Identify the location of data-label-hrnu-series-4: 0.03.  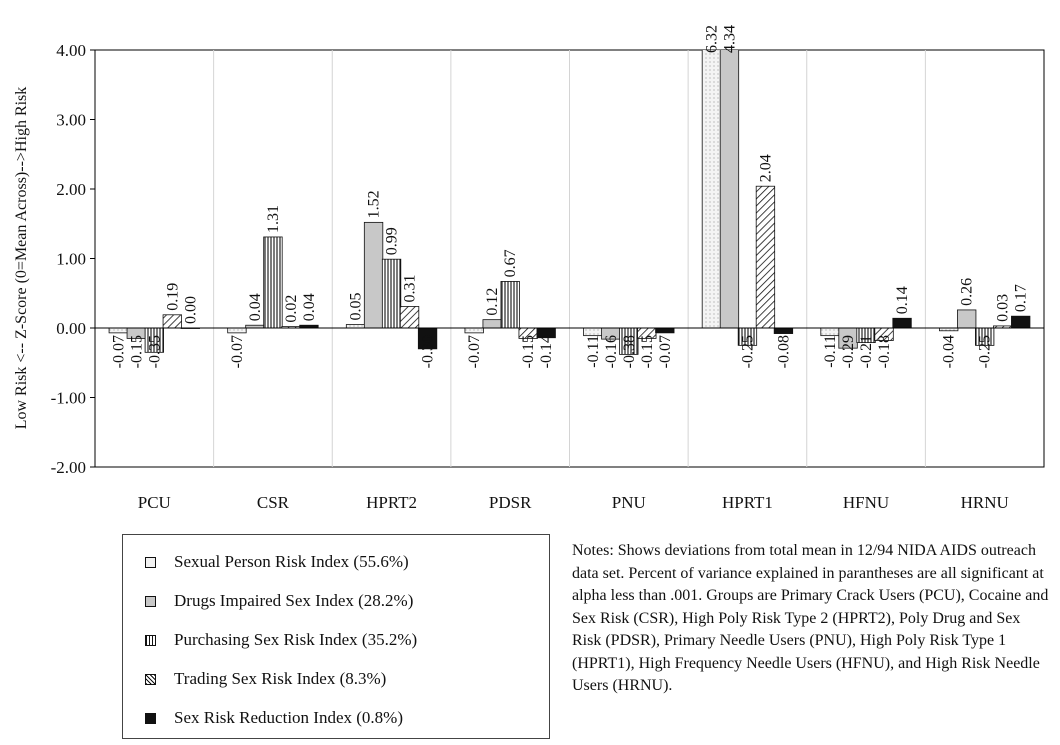
(1003, 308).